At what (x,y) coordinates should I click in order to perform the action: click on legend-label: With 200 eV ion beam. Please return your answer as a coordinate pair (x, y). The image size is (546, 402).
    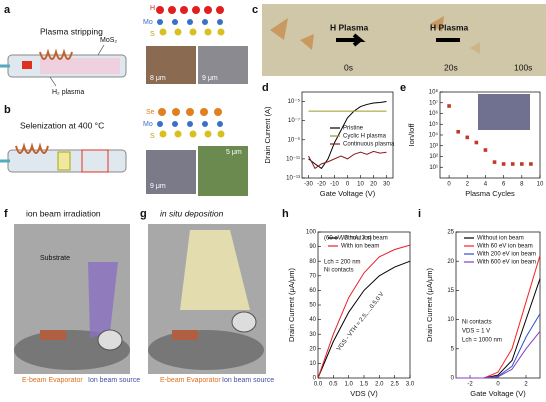
    Looking at the image, I should click on (506, 255).